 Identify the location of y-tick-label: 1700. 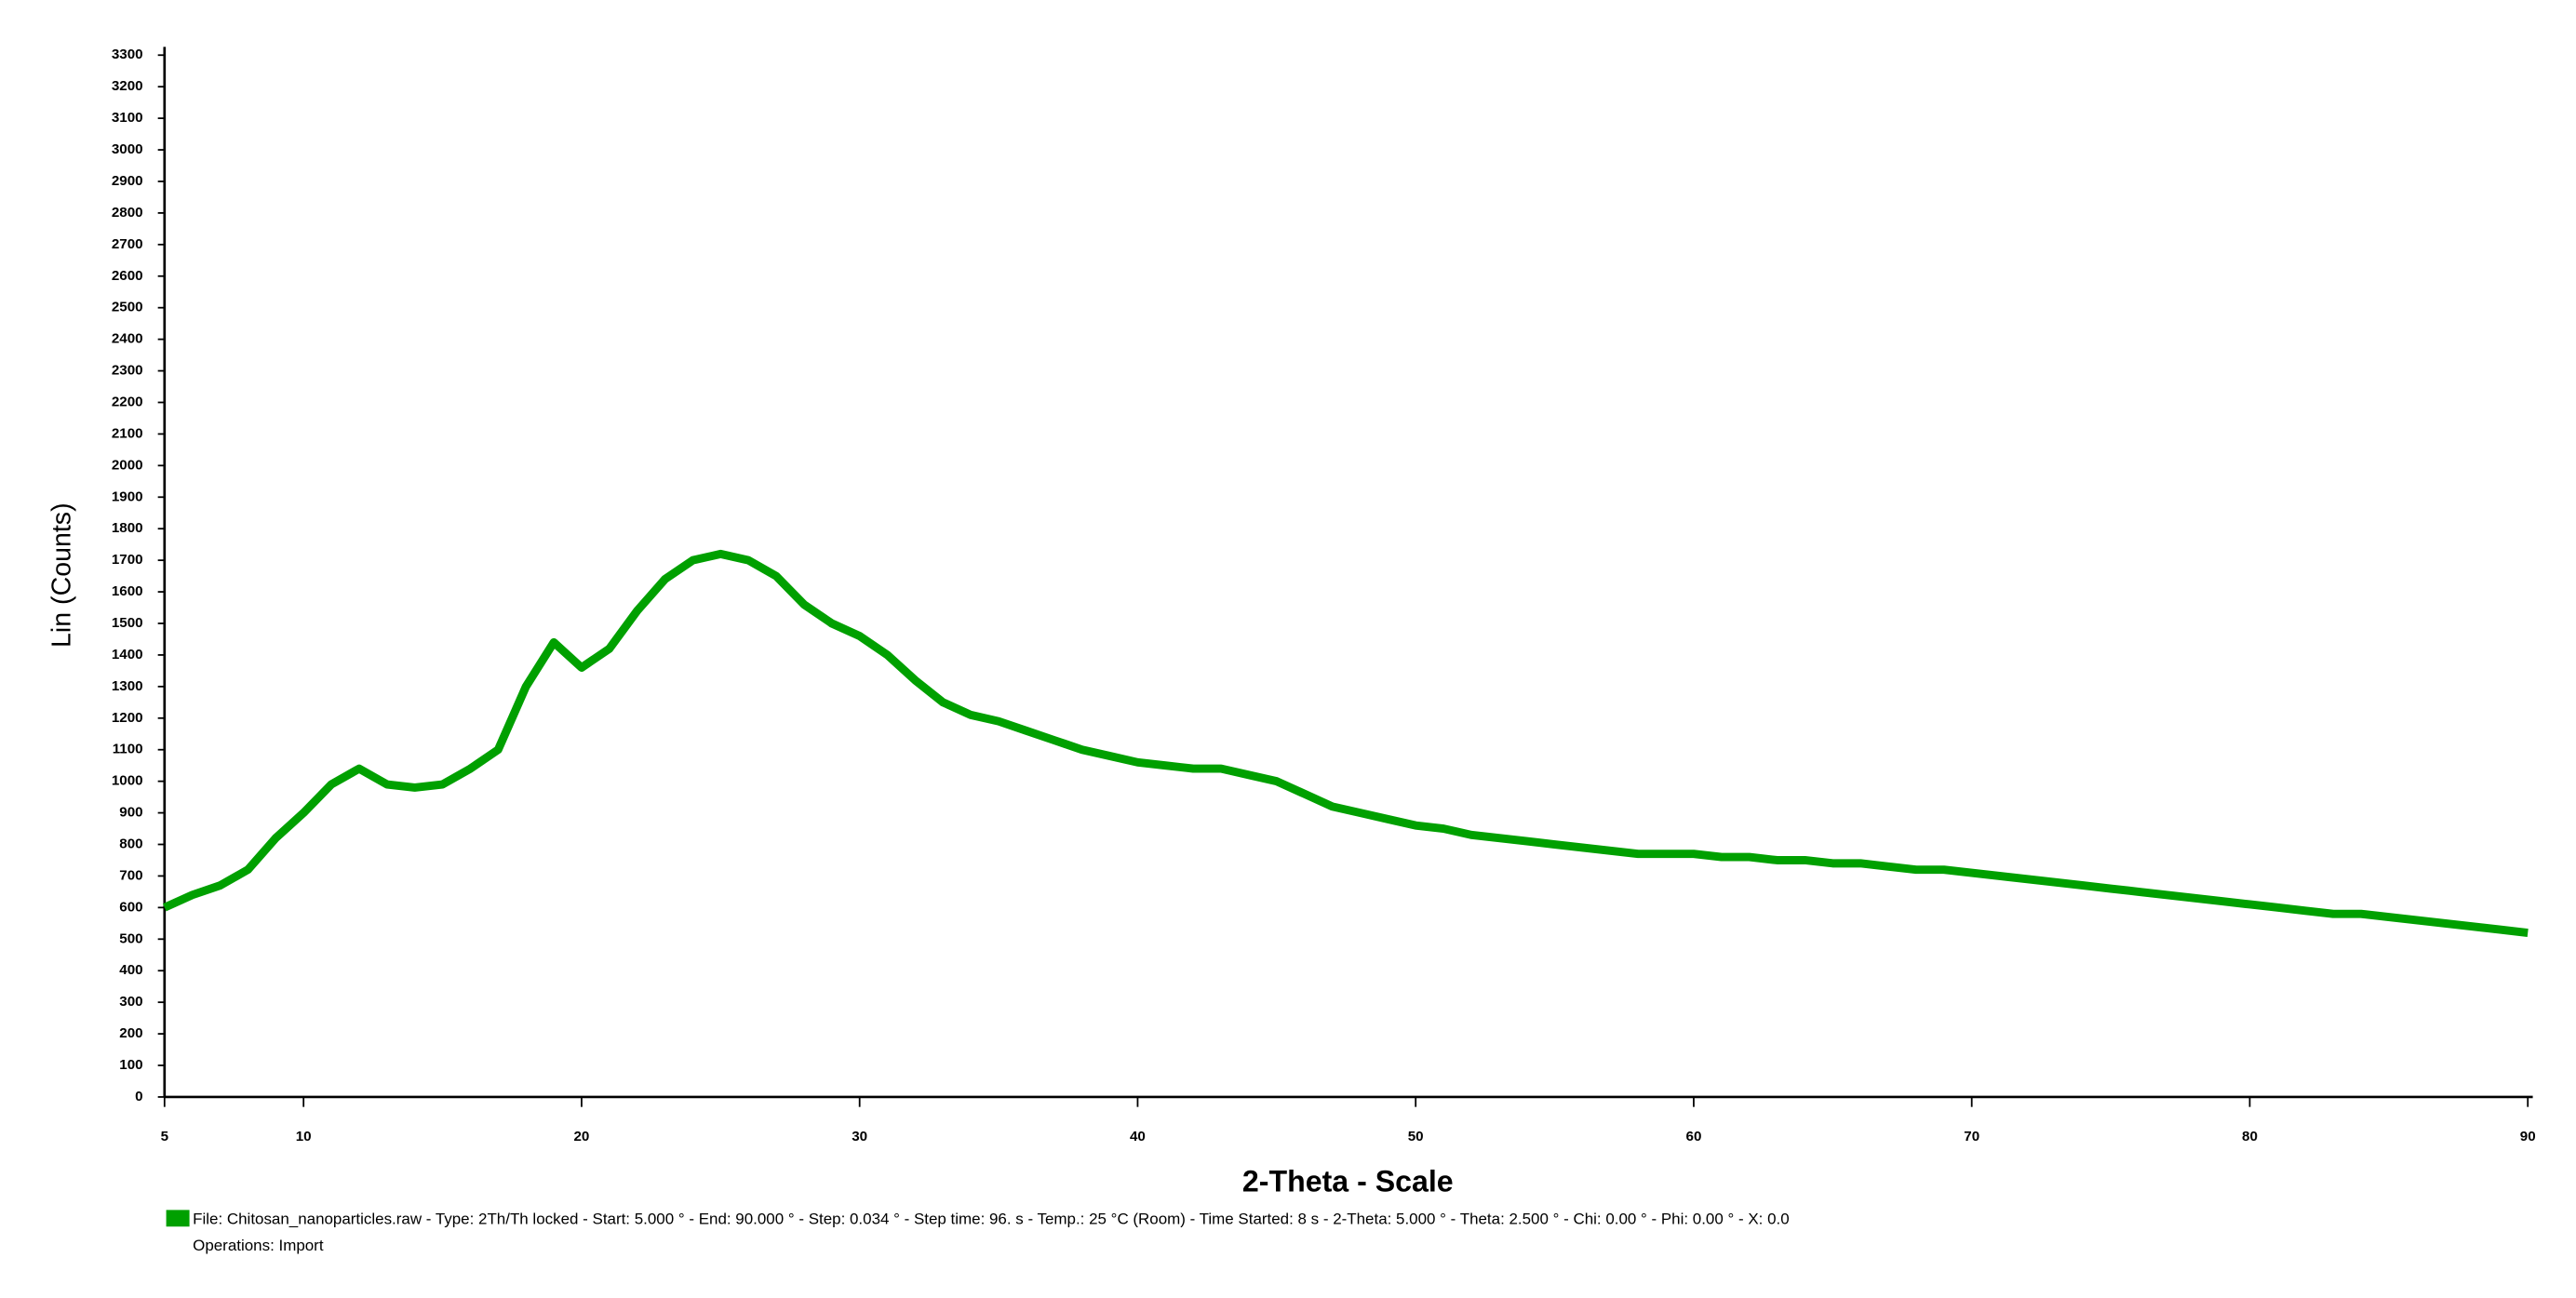
(127, 560).